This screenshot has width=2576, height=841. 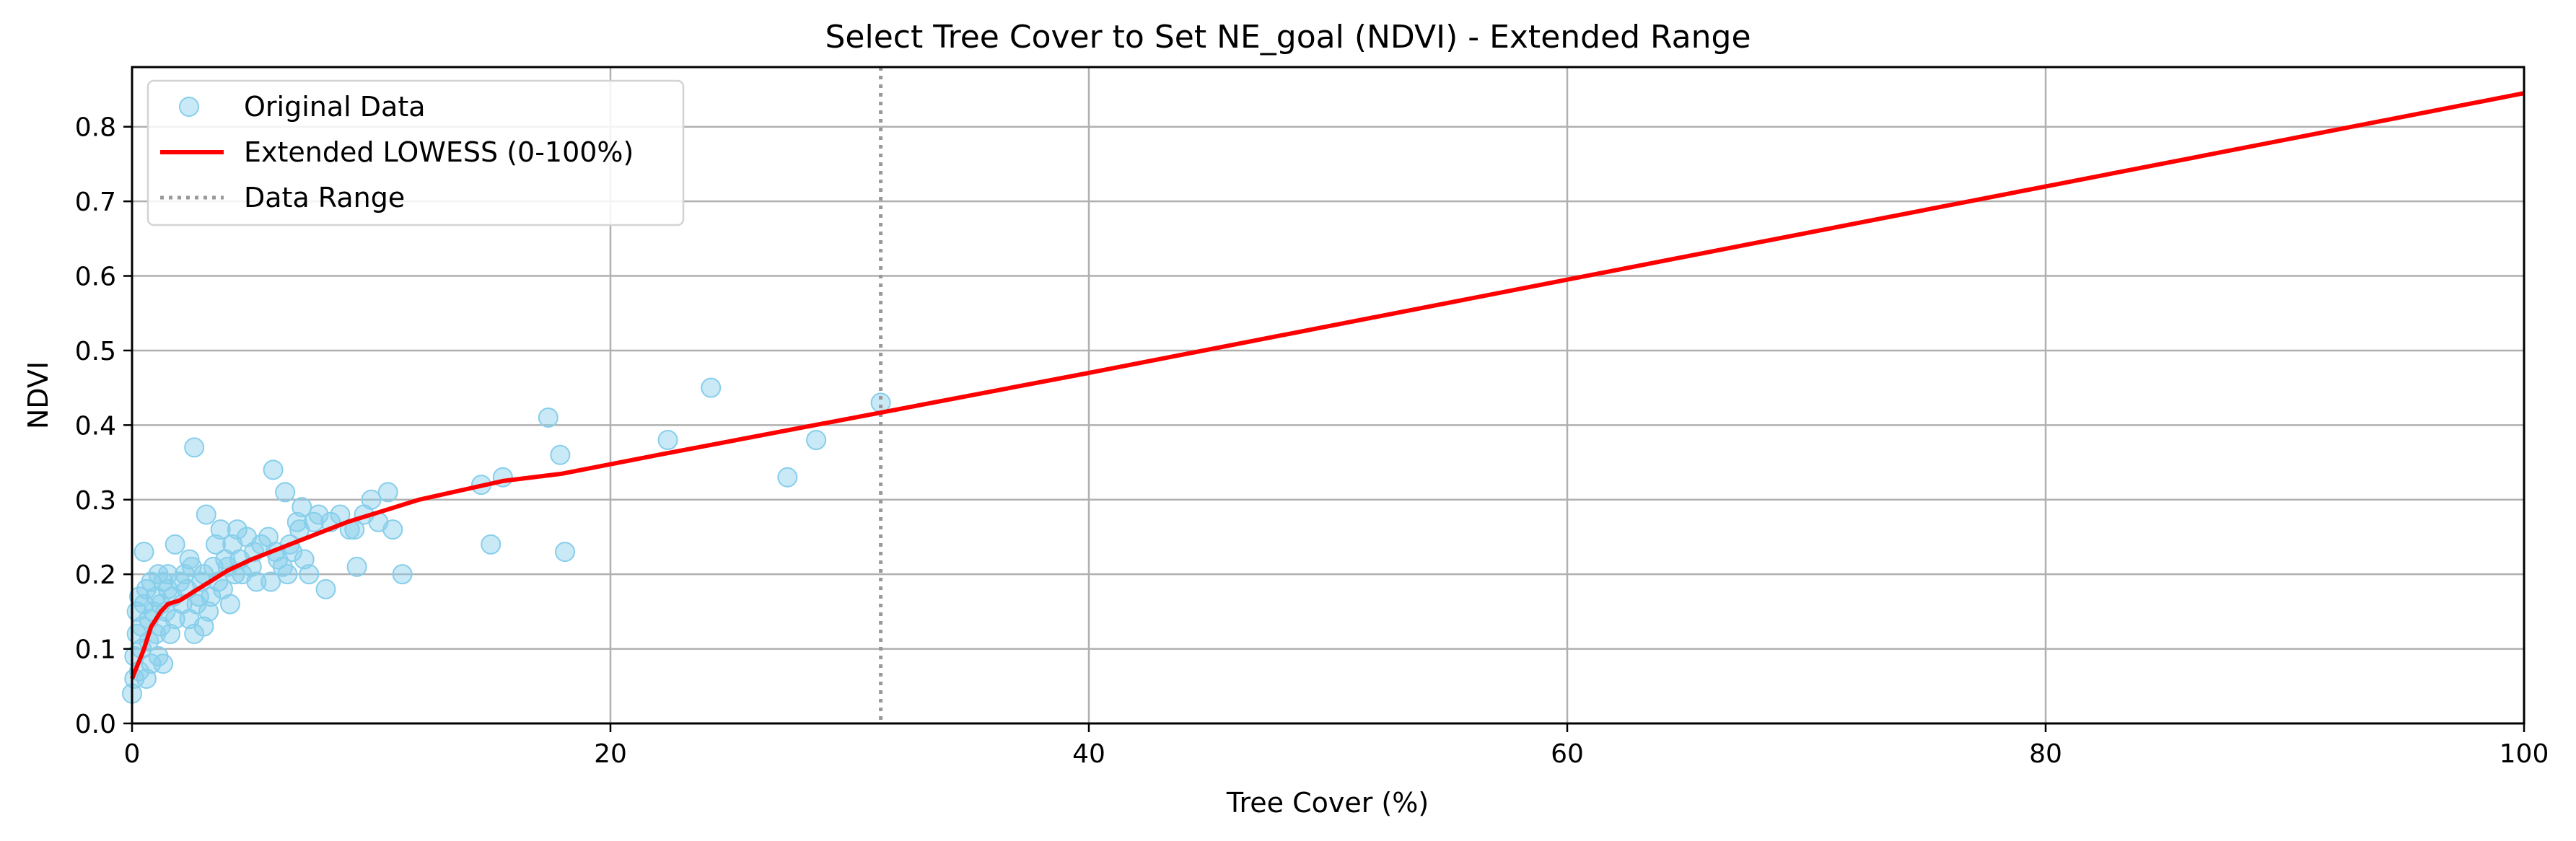 What do you see at coordinates (1567, 754) in the screenshot?
I see `x-tick-label: 60` at bounding box center [1567, 754].